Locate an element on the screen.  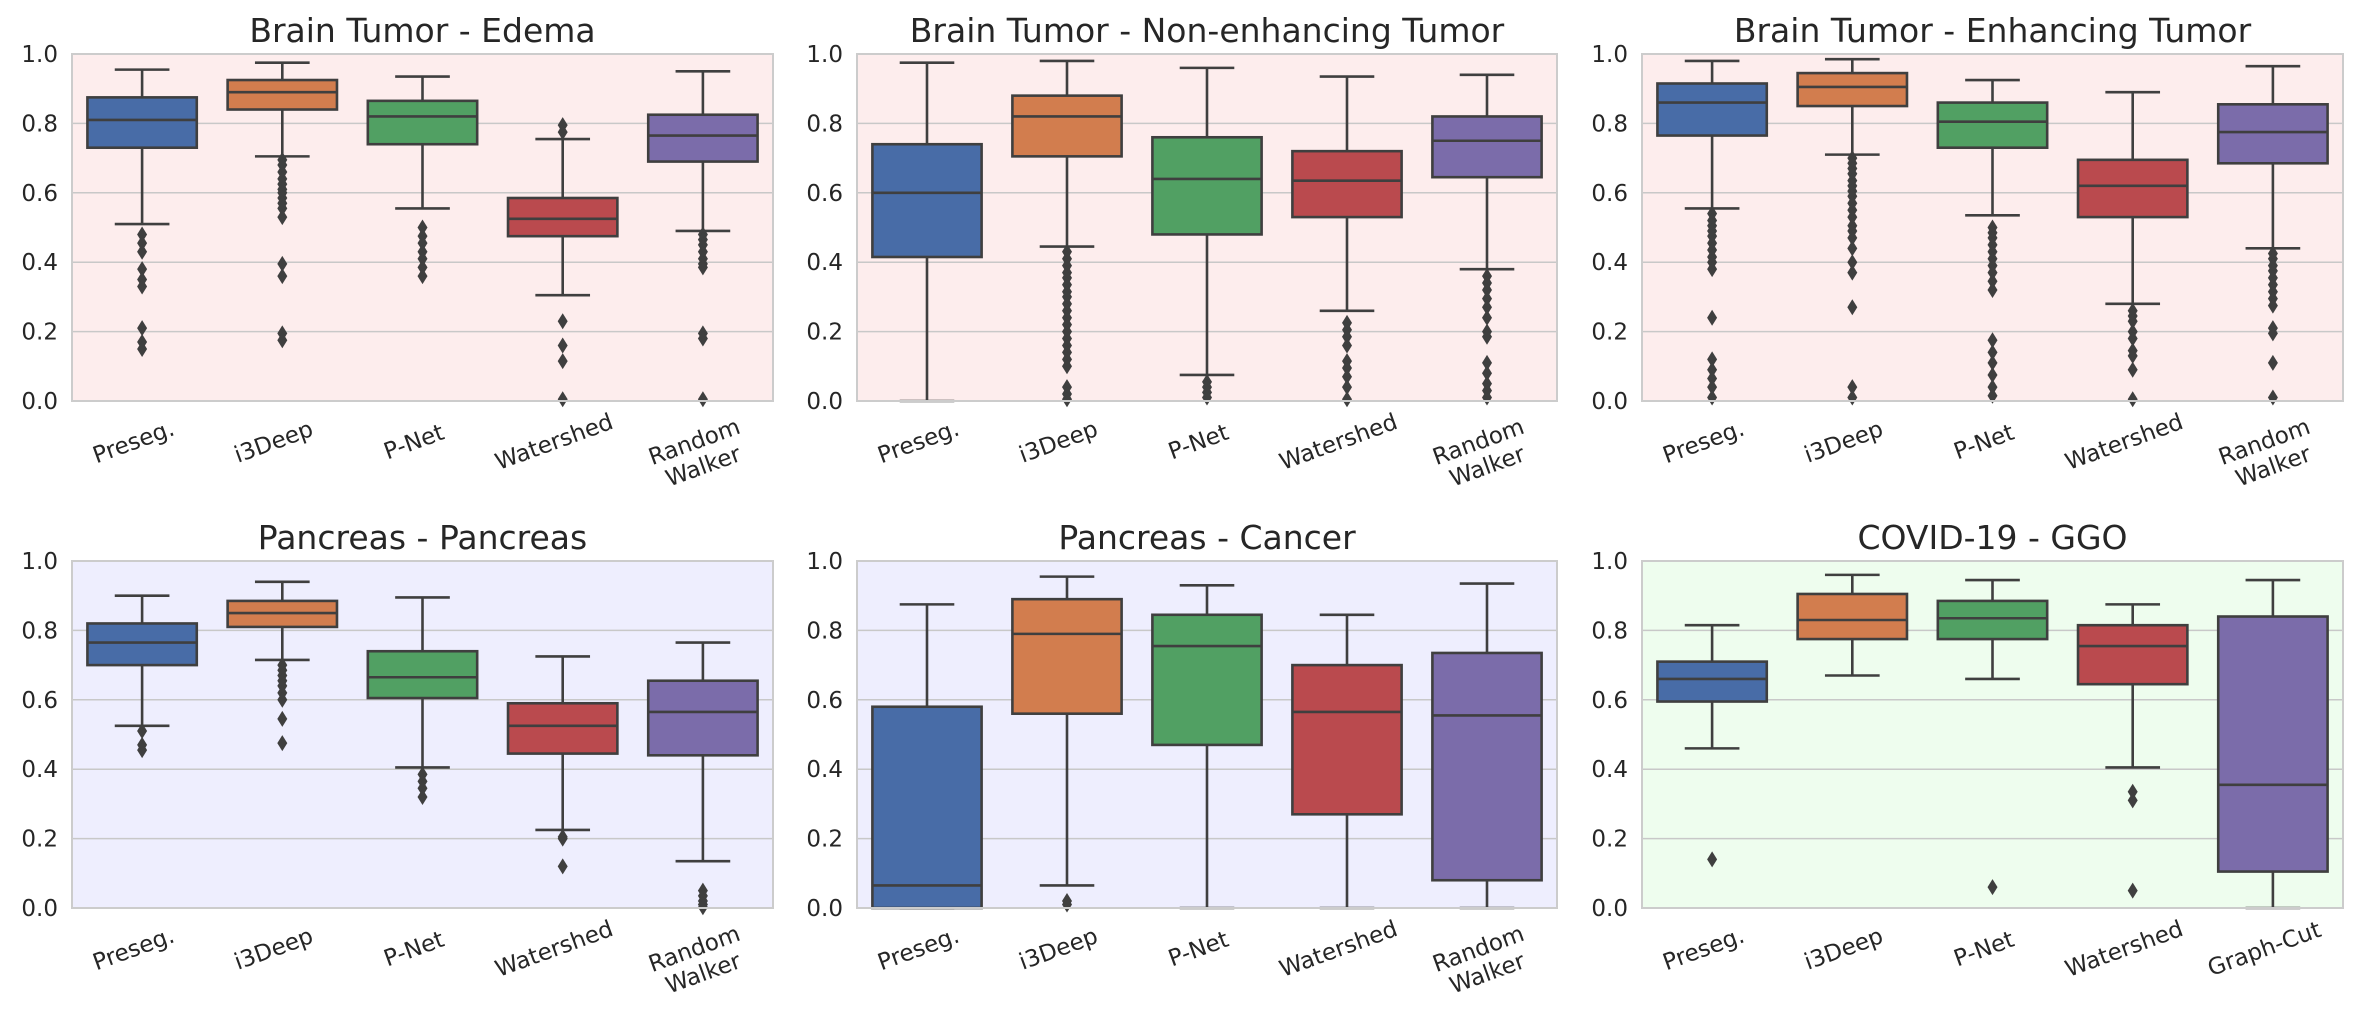
plot-frame is located at coordinates (1992, 734).